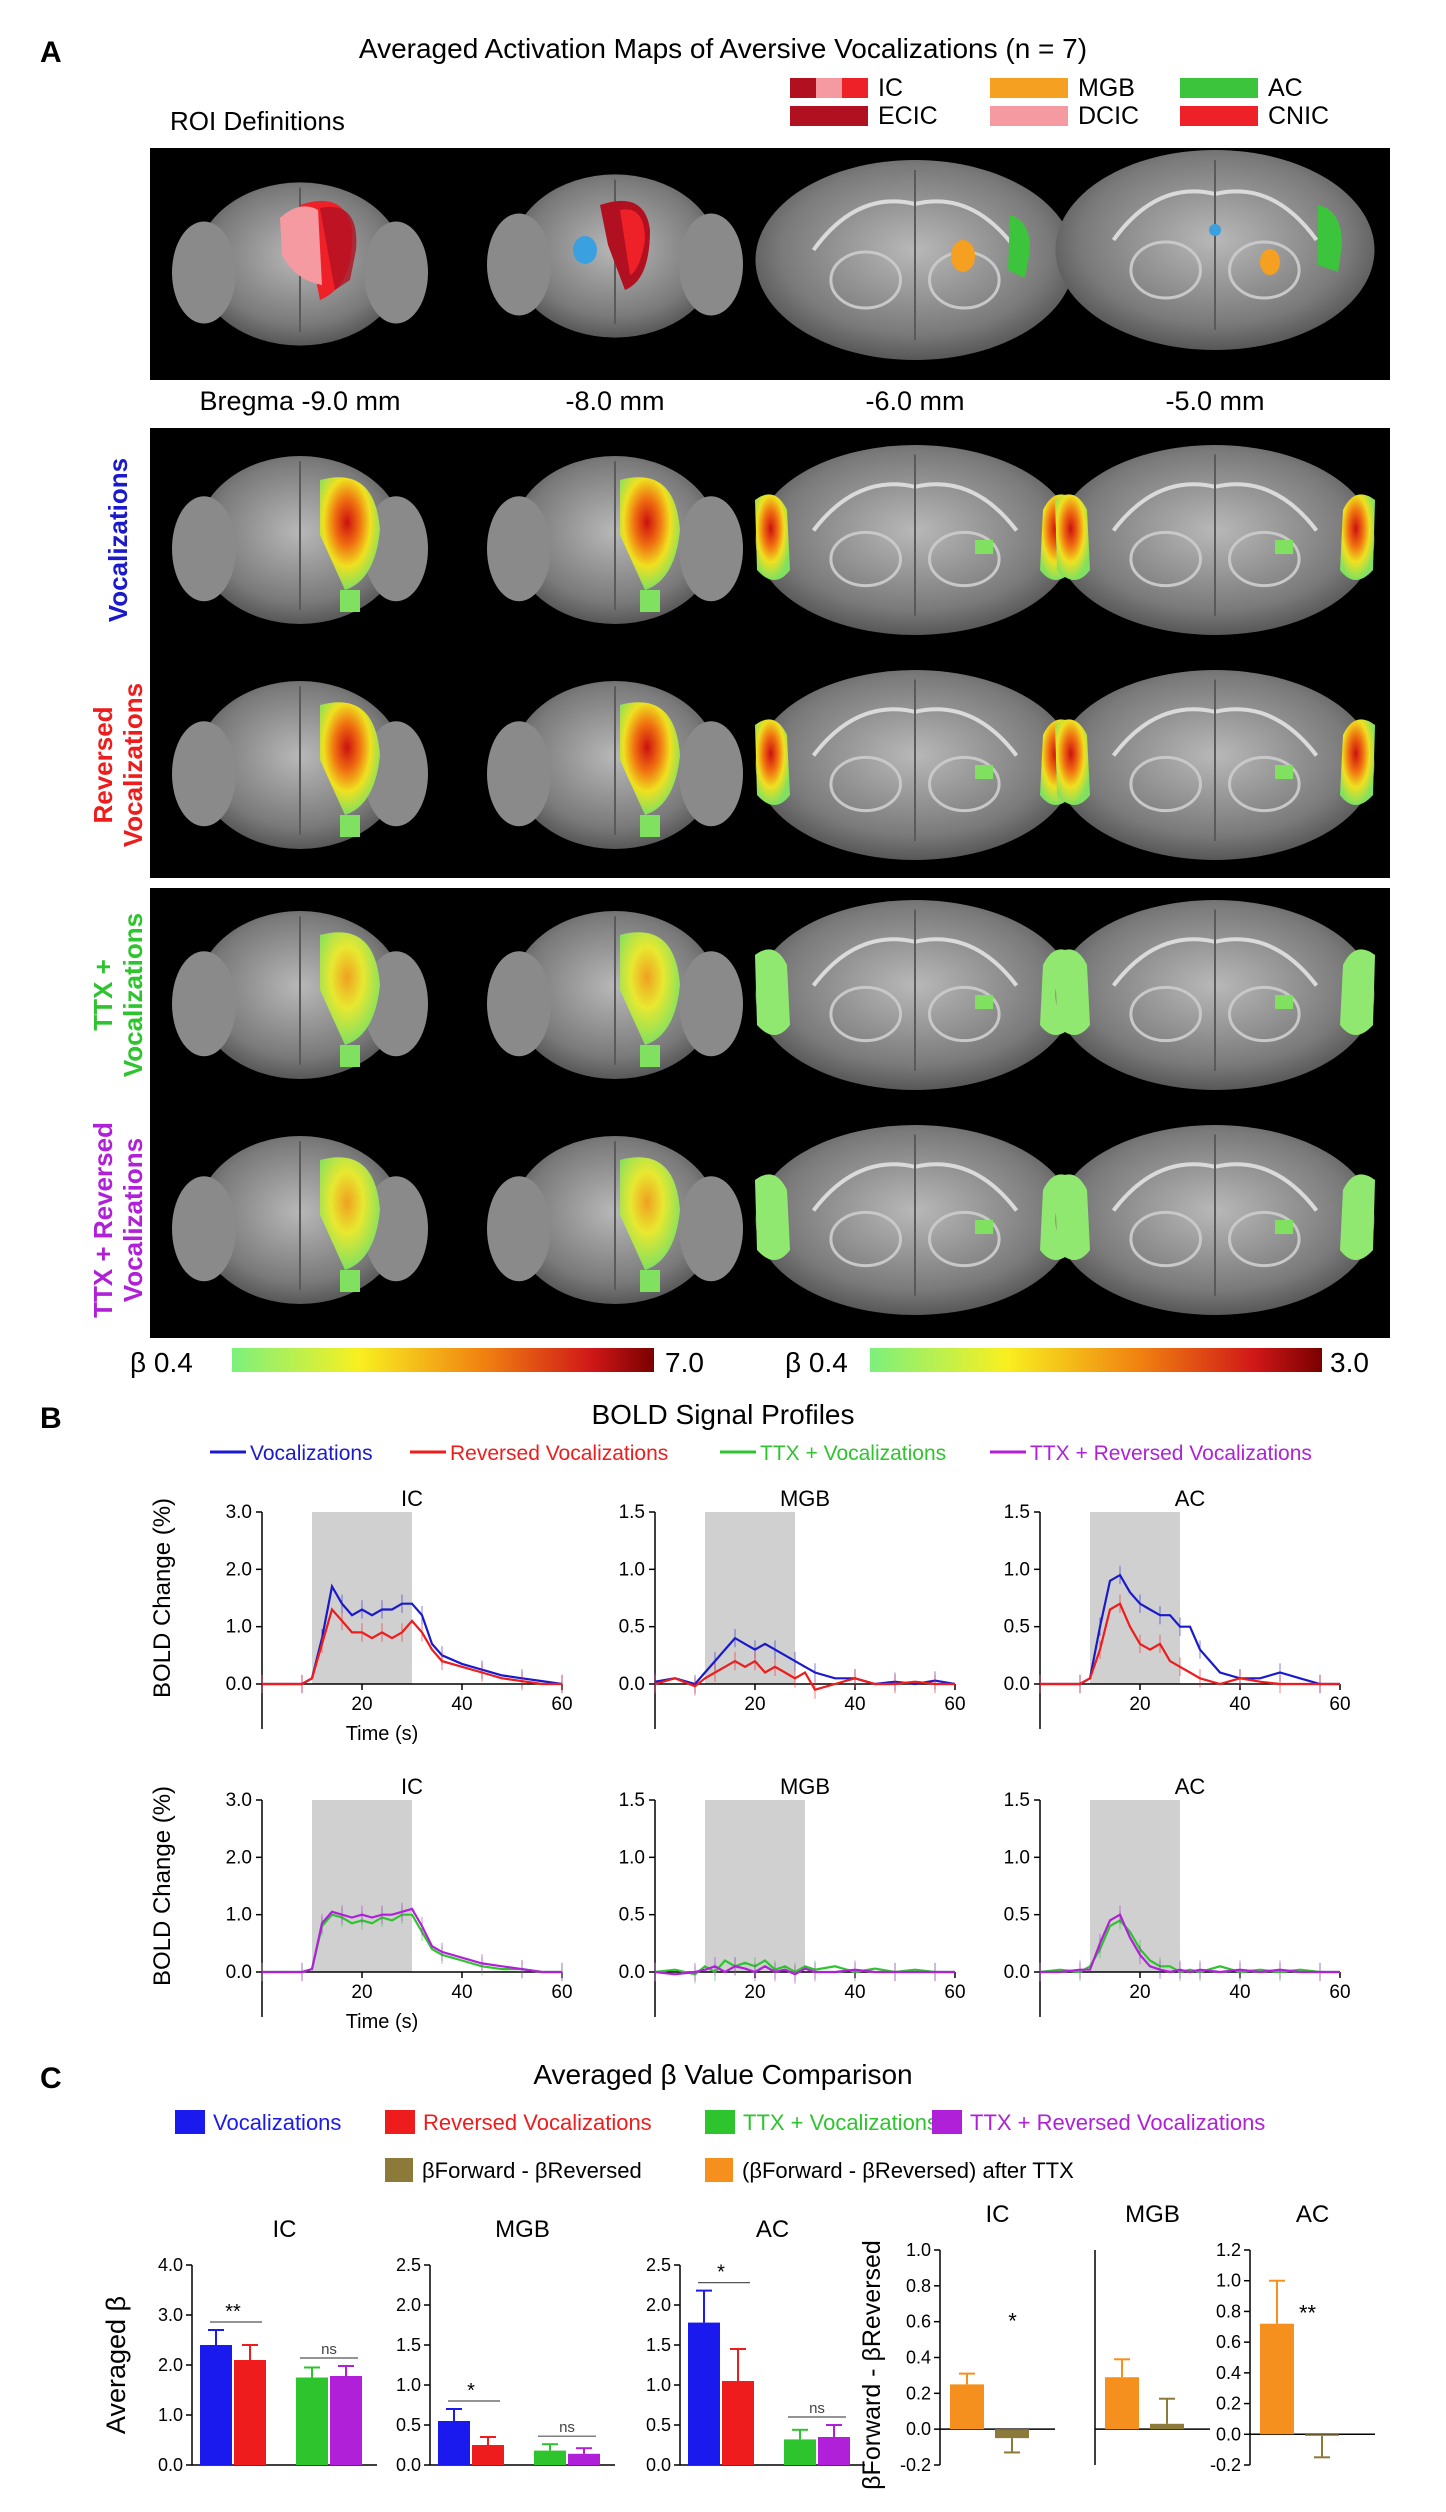  I want to click on bar-chart-5: -0.2 0.0 0.2 0.4 0.6 0.8 1.0 1.2 AC **, so click(1292, 2338).